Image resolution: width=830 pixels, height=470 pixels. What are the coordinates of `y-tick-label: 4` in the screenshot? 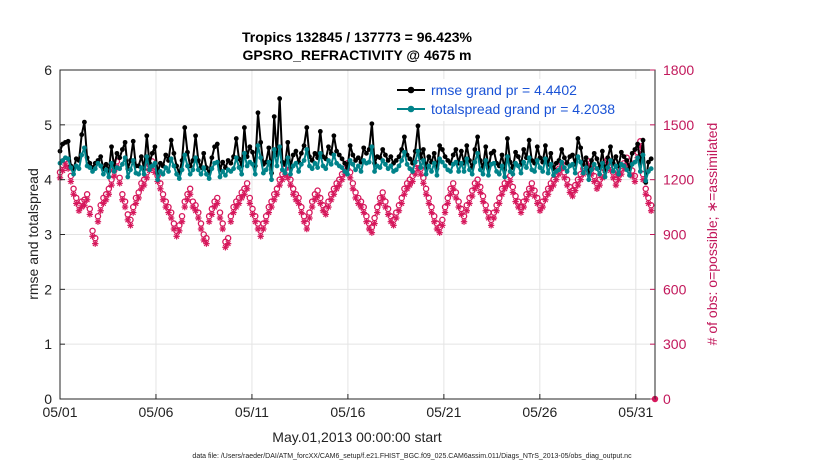 It's located at (48, 180).